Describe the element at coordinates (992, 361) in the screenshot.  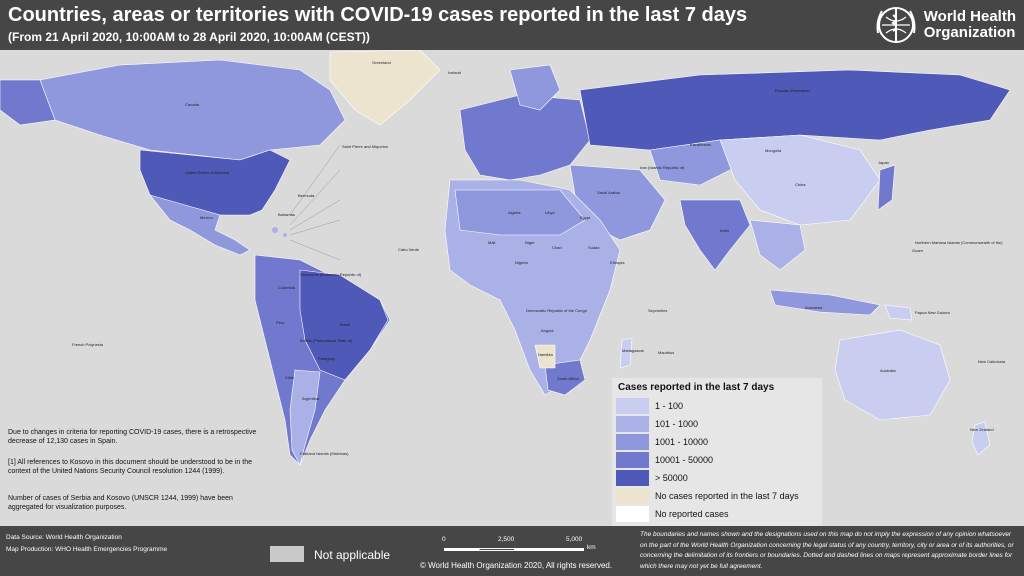
I see `label-new-caledonia: New Caledonia` at that location.